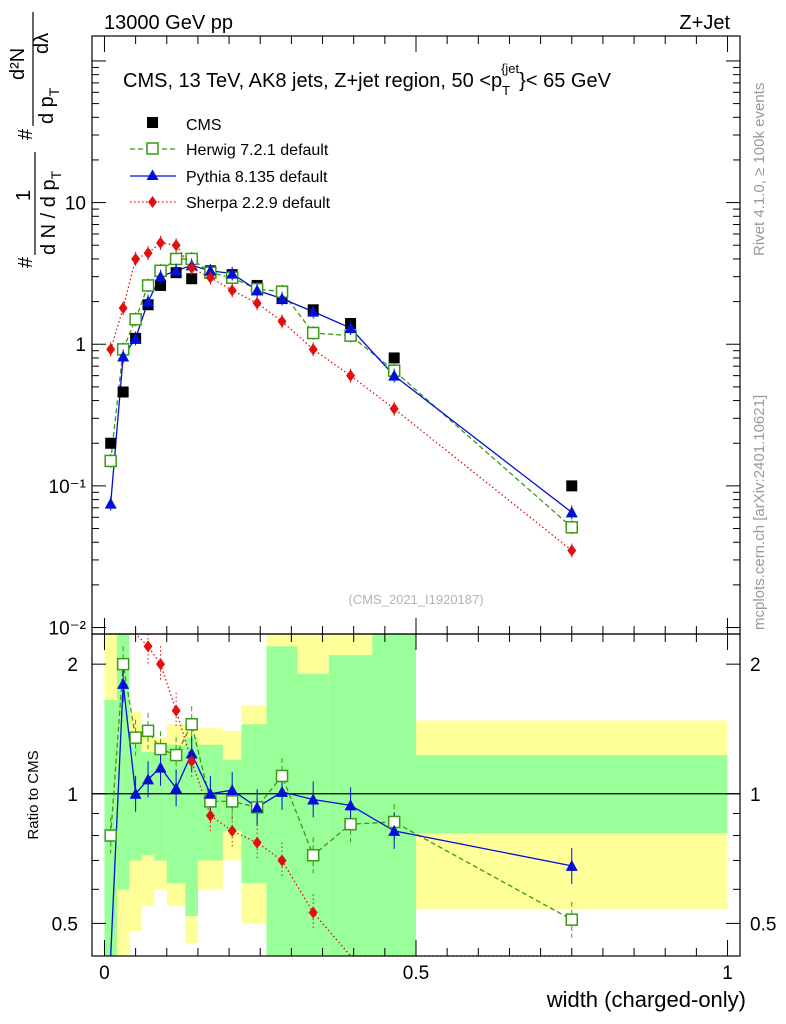  I want to click on ylabel-denominator: d N / d pT, so click(51, 212).